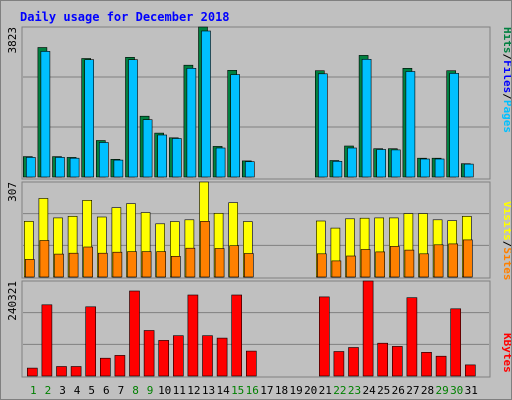  What do you see at coordinates (208, 390) in the screenshot?
I see `x-tick-label: 13` at bounding box center [208, 390].